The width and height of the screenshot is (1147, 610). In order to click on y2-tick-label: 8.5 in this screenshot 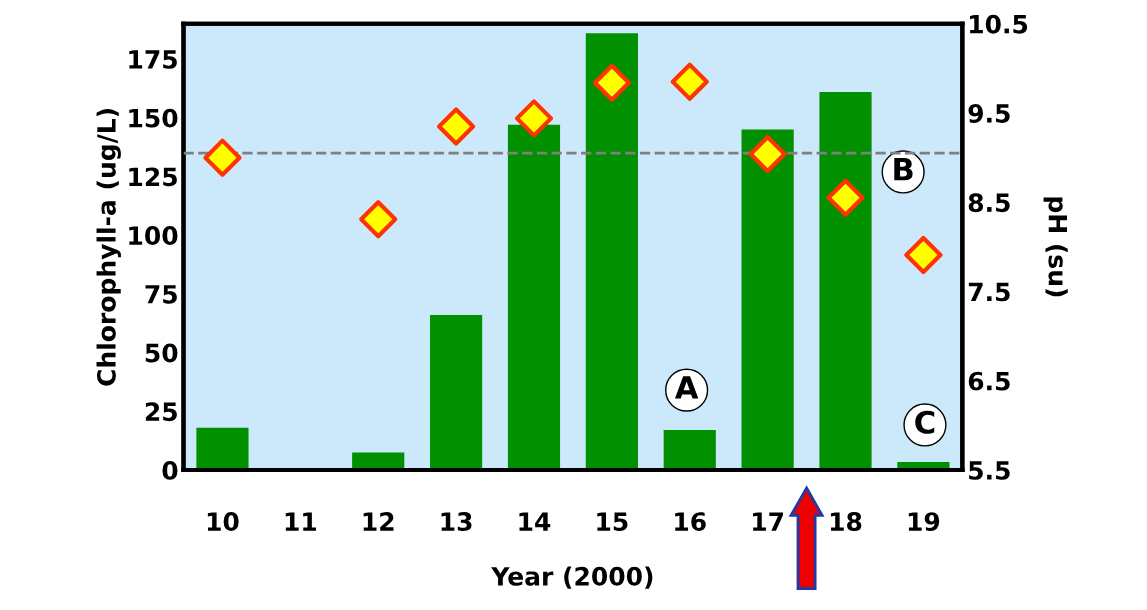, I will do `click(989, 203)`.